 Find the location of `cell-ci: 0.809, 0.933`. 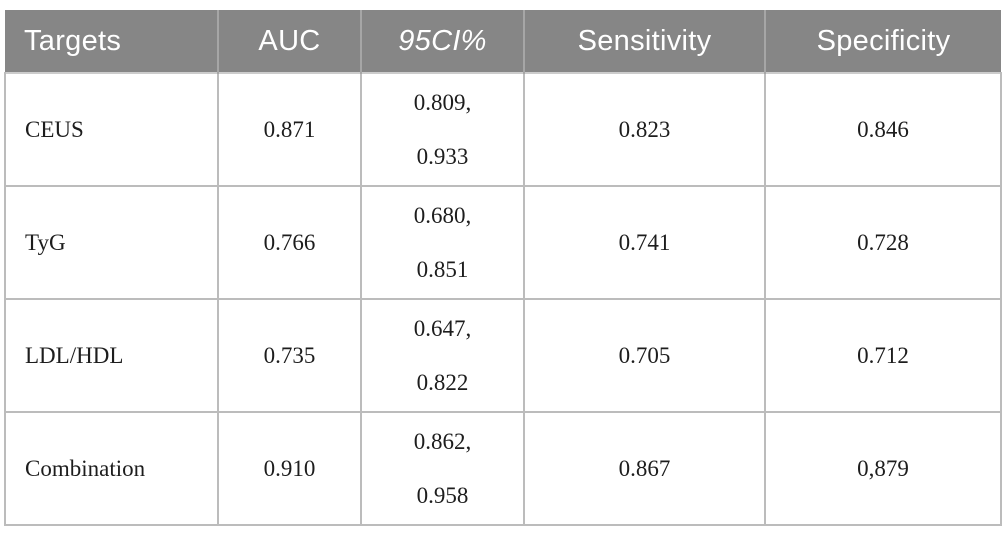

cell-ci: 0.809, 0.933 is located at coordinates (442, 129).